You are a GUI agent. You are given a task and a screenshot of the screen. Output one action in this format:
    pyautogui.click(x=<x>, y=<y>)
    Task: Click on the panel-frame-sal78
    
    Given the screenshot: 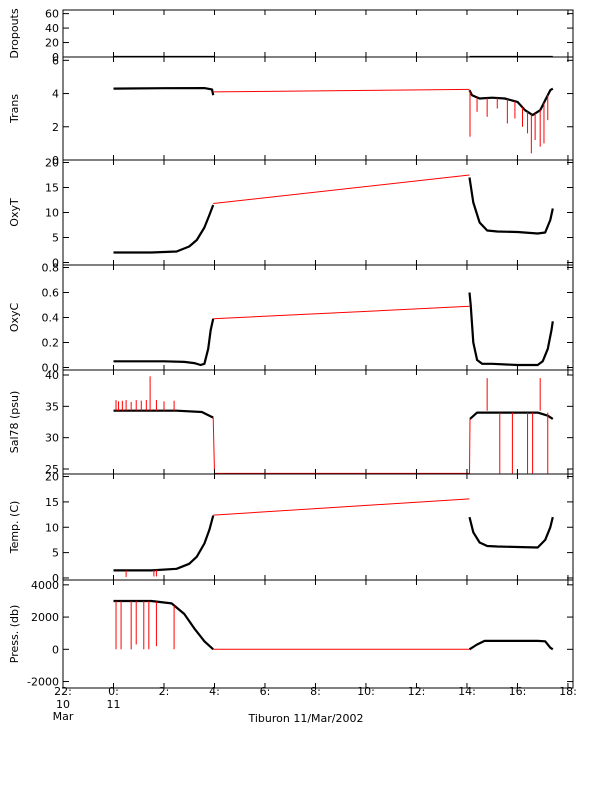 What is the action you would take?
    pyautogui.click(x=318, y=422)
    